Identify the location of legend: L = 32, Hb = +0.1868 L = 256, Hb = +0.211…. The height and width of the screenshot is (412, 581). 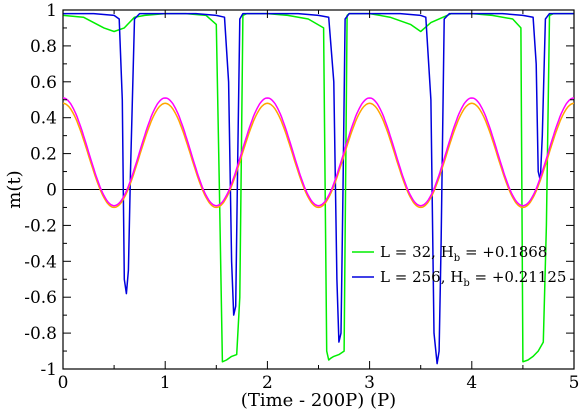
(459, 266).